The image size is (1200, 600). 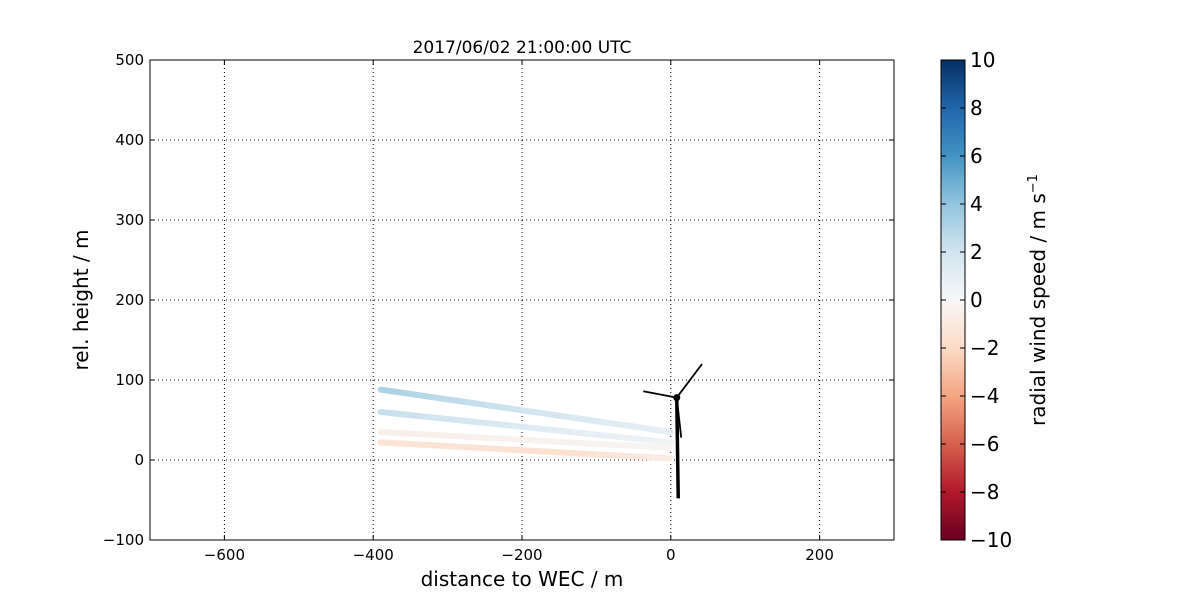 What do you see at coordinates (224, 555) in the screenshot?
I see `x-tick-label: −600` at bounding box center [224, 555].